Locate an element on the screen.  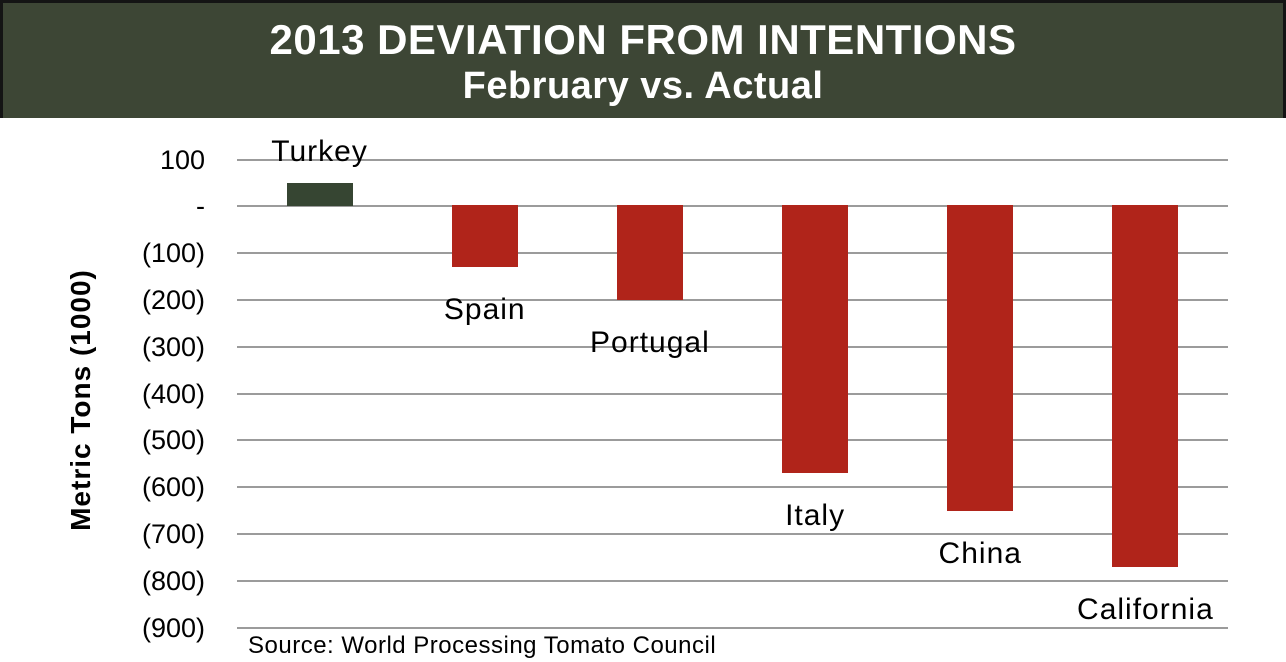
bar-spain is located at coordinates (484, 236).